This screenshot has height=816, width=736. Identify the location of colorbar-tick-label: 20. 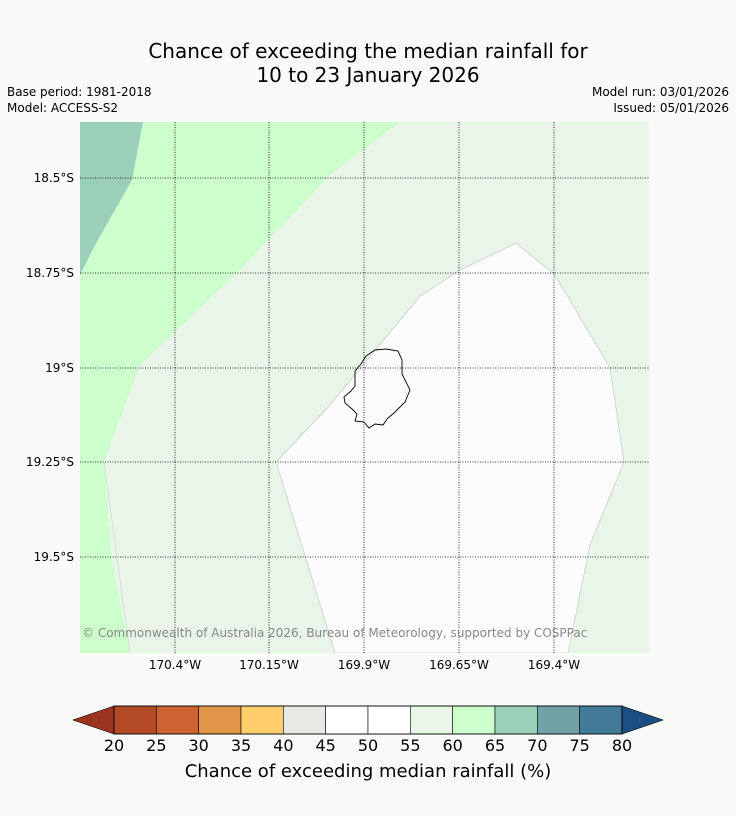
(114, 745).